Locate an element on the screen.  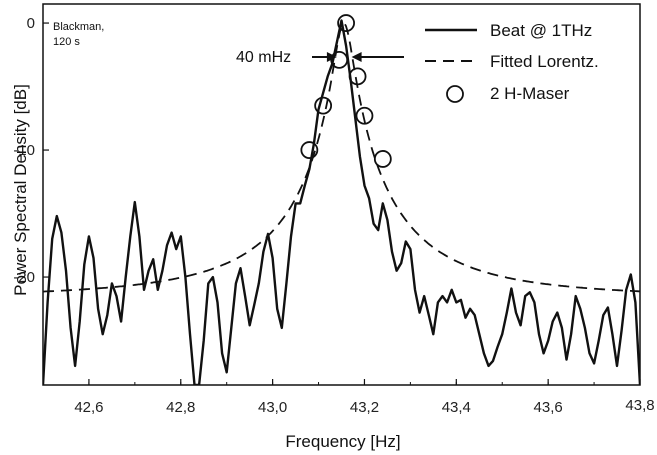
x-tick-label: 43,2 is located at coordinates (364, 407).